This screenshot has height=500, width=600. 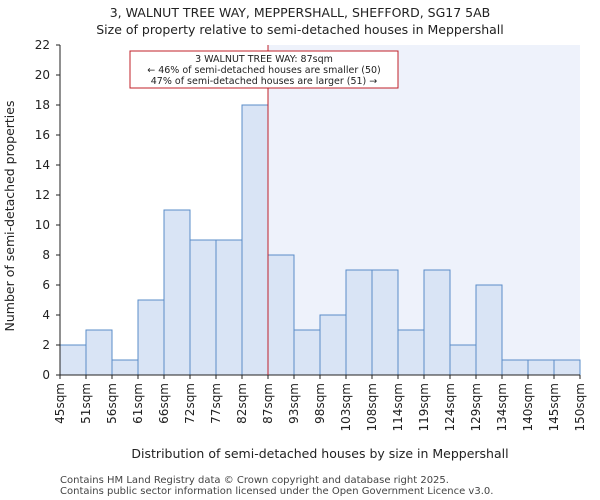 What do you see at coordinates (307, 352) in the screenshot?
I see `bar-93sqm` at bounding box center [307, 352].